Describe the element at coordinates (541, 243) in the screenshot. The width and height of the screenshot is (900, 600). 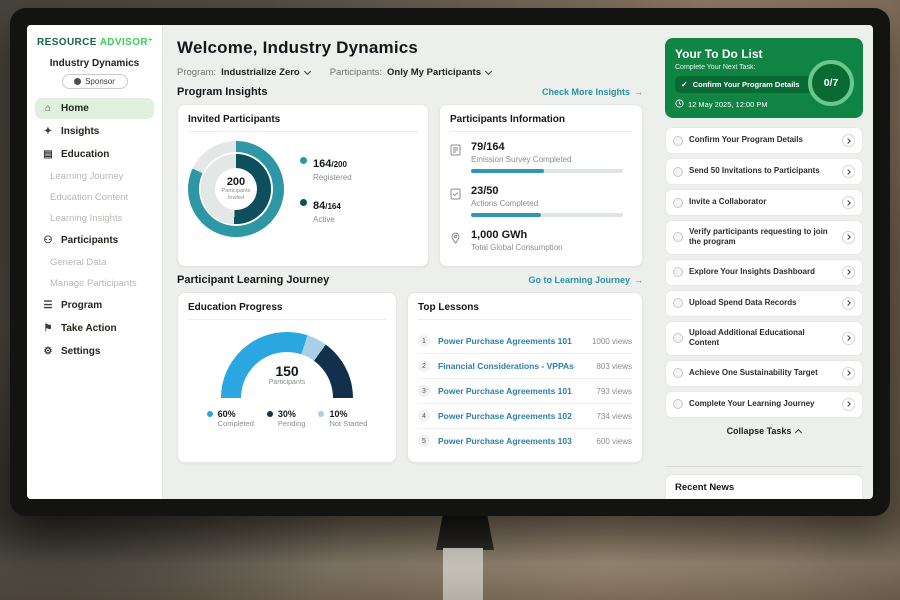
I see `stat-global-consumption: 1,000 GWh Total Global Consumption` at that location.